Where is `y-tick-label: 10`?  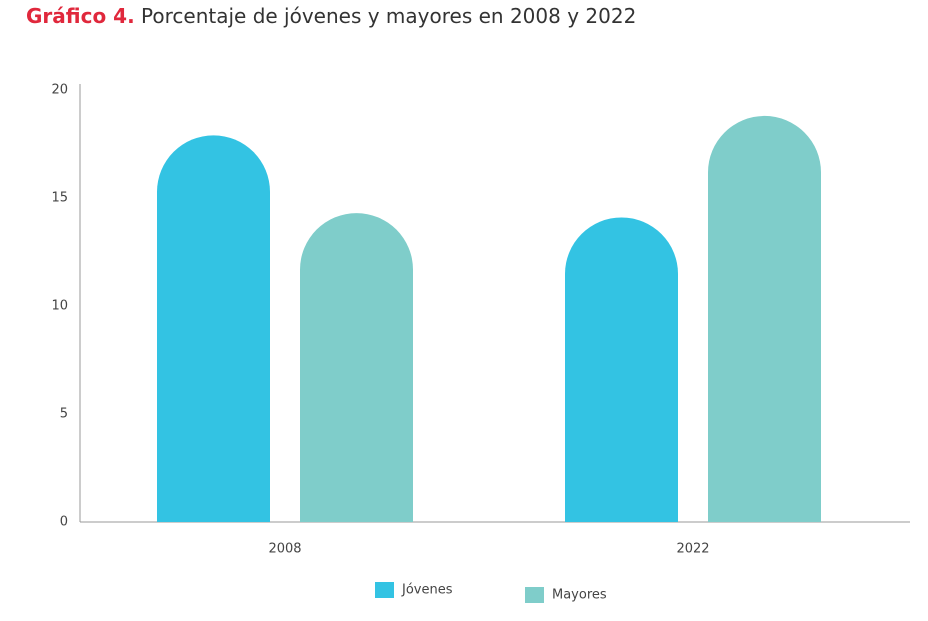
y-tick-label: 10 is located at coordinates (59, 306).